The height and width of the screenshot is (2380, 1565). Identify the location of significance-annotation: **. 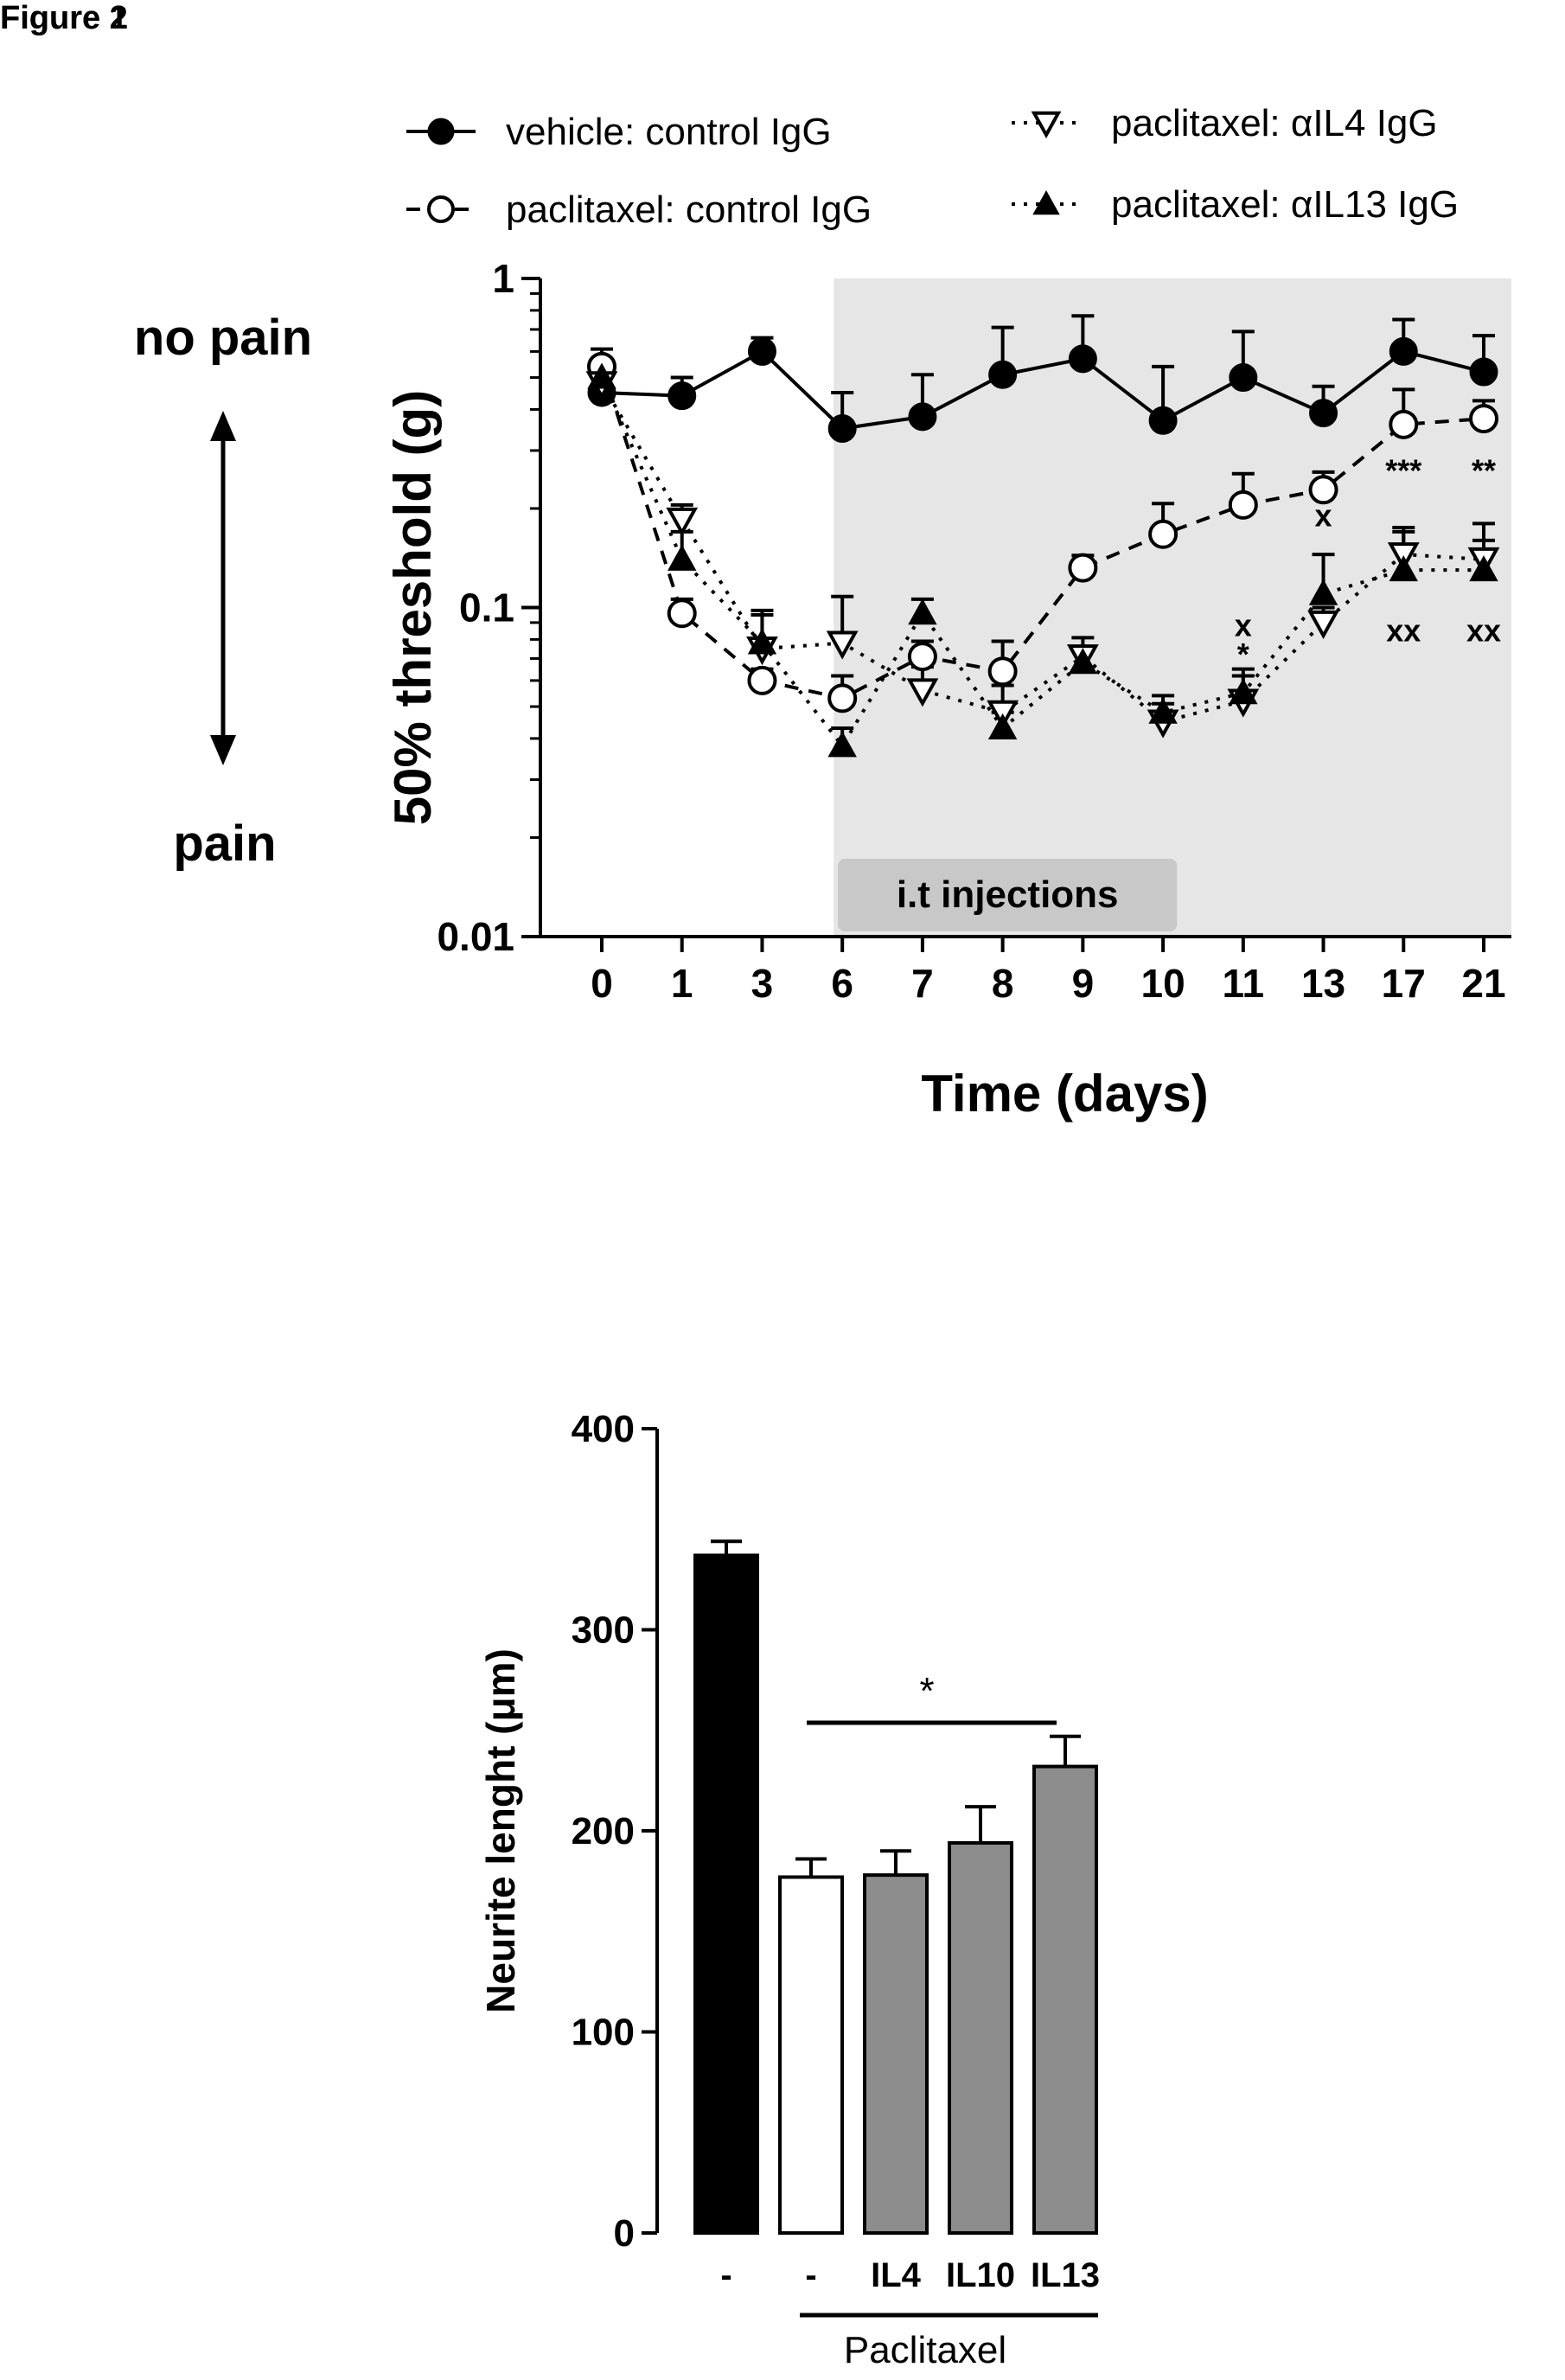
(1484, 471).